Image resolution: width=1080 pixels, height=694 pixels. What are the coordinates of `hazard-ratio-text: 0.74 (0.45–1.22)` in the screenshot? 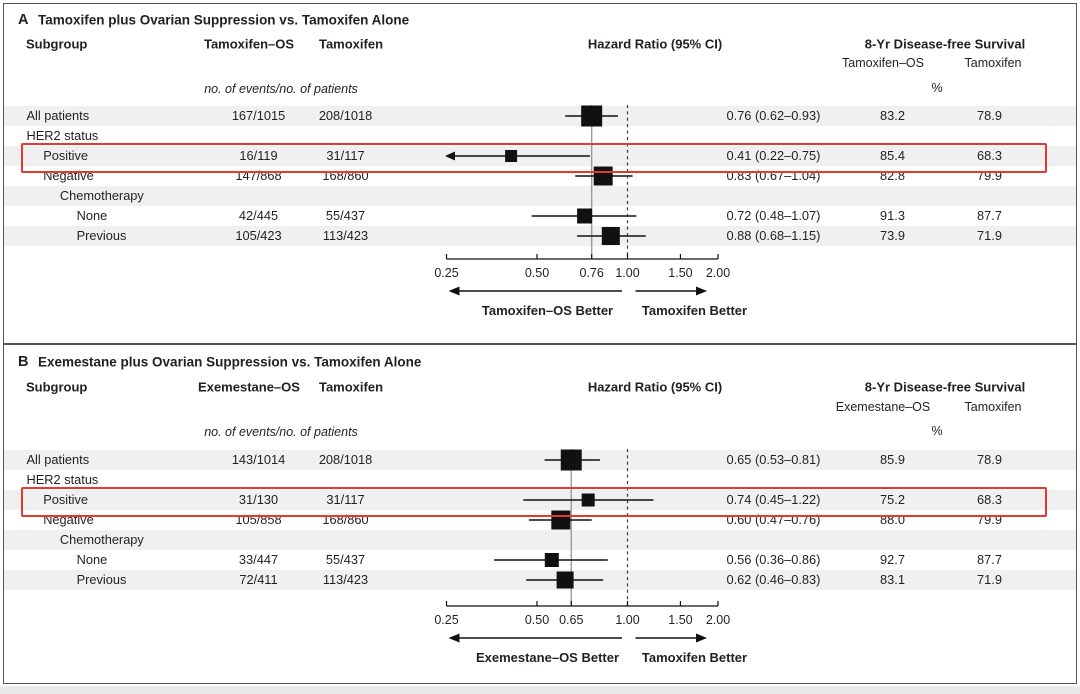 It's located at (773, 499).